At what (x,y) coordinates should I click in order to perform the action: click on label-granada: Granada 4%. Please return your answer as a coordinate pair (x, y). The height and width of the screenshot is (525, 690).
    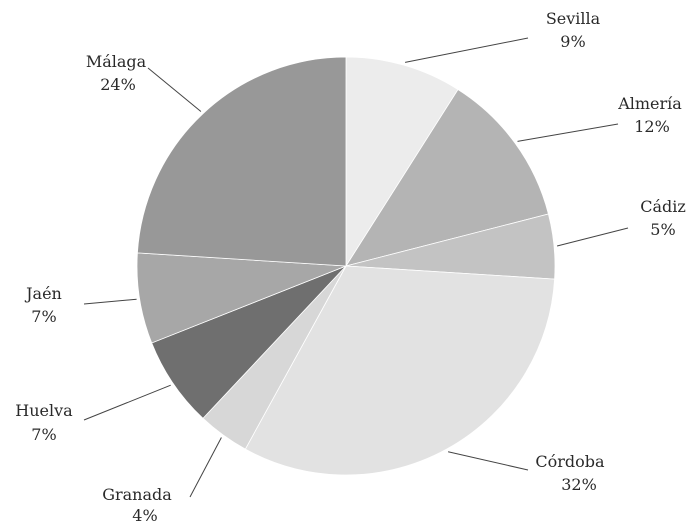
    Looking at the image, I should click on (137, 505).